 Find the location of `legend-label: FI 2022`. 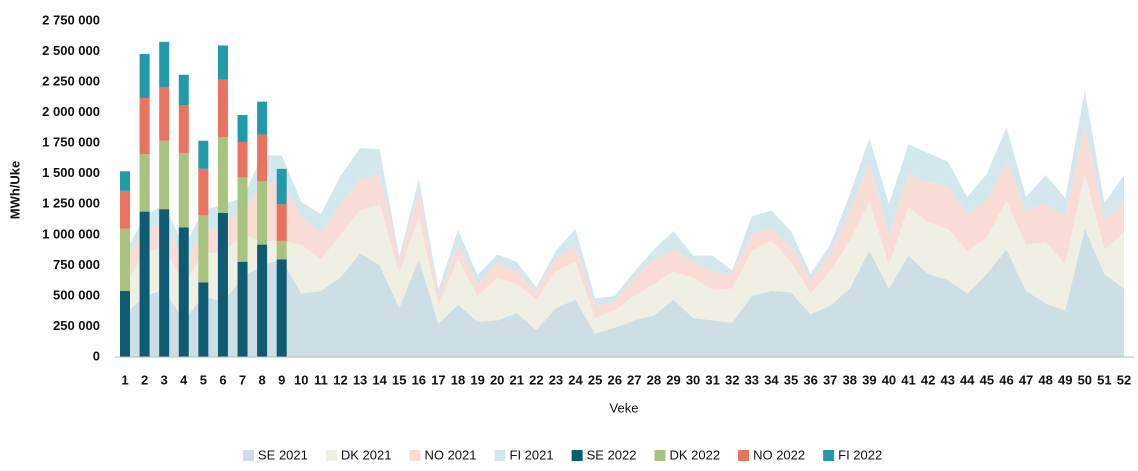

legend-label: FI 2022 is located at coordinates (860, 454).